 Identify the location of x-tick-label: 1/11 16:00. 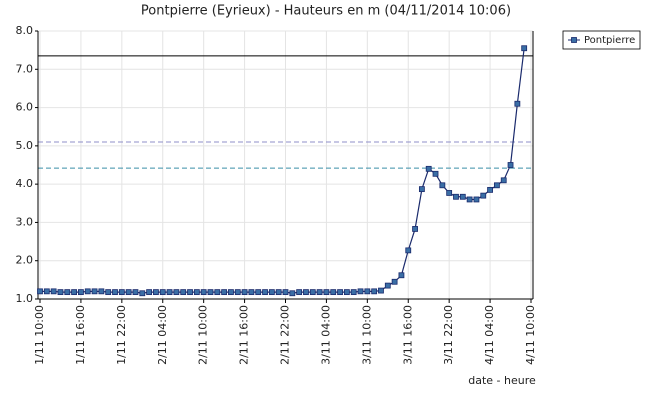
(80, 335).